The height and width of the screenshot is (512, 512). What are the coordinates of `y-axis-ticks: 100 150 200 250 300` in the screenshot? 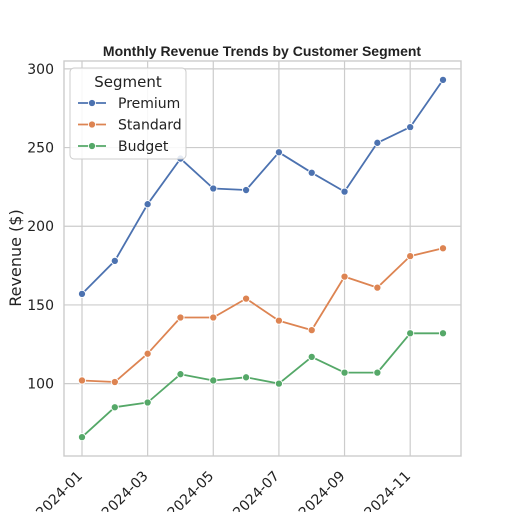 It's located at (40, 227).